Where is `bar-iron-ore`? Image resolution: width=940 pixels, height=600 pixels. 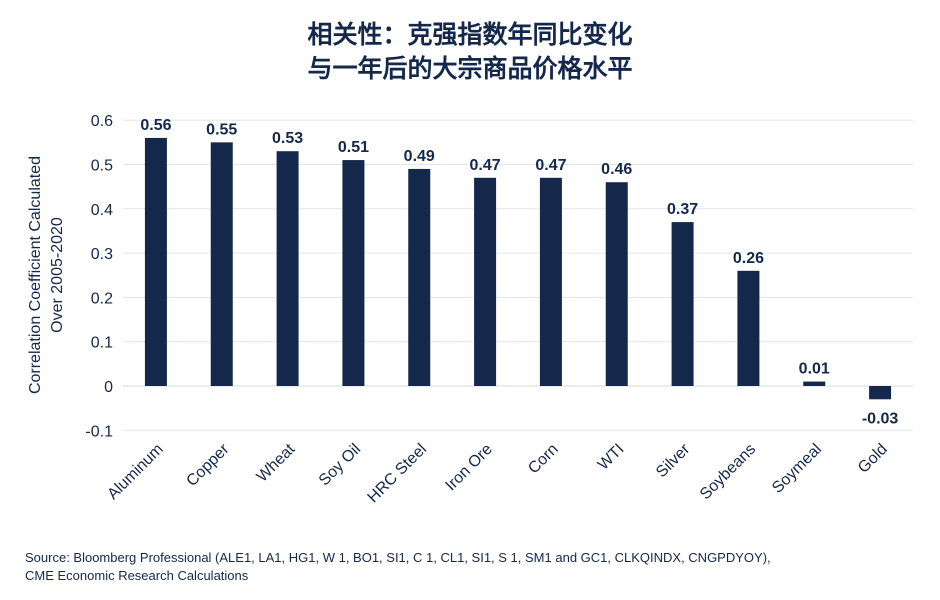
bar-iron-ore is located at coordinates (485, 281).